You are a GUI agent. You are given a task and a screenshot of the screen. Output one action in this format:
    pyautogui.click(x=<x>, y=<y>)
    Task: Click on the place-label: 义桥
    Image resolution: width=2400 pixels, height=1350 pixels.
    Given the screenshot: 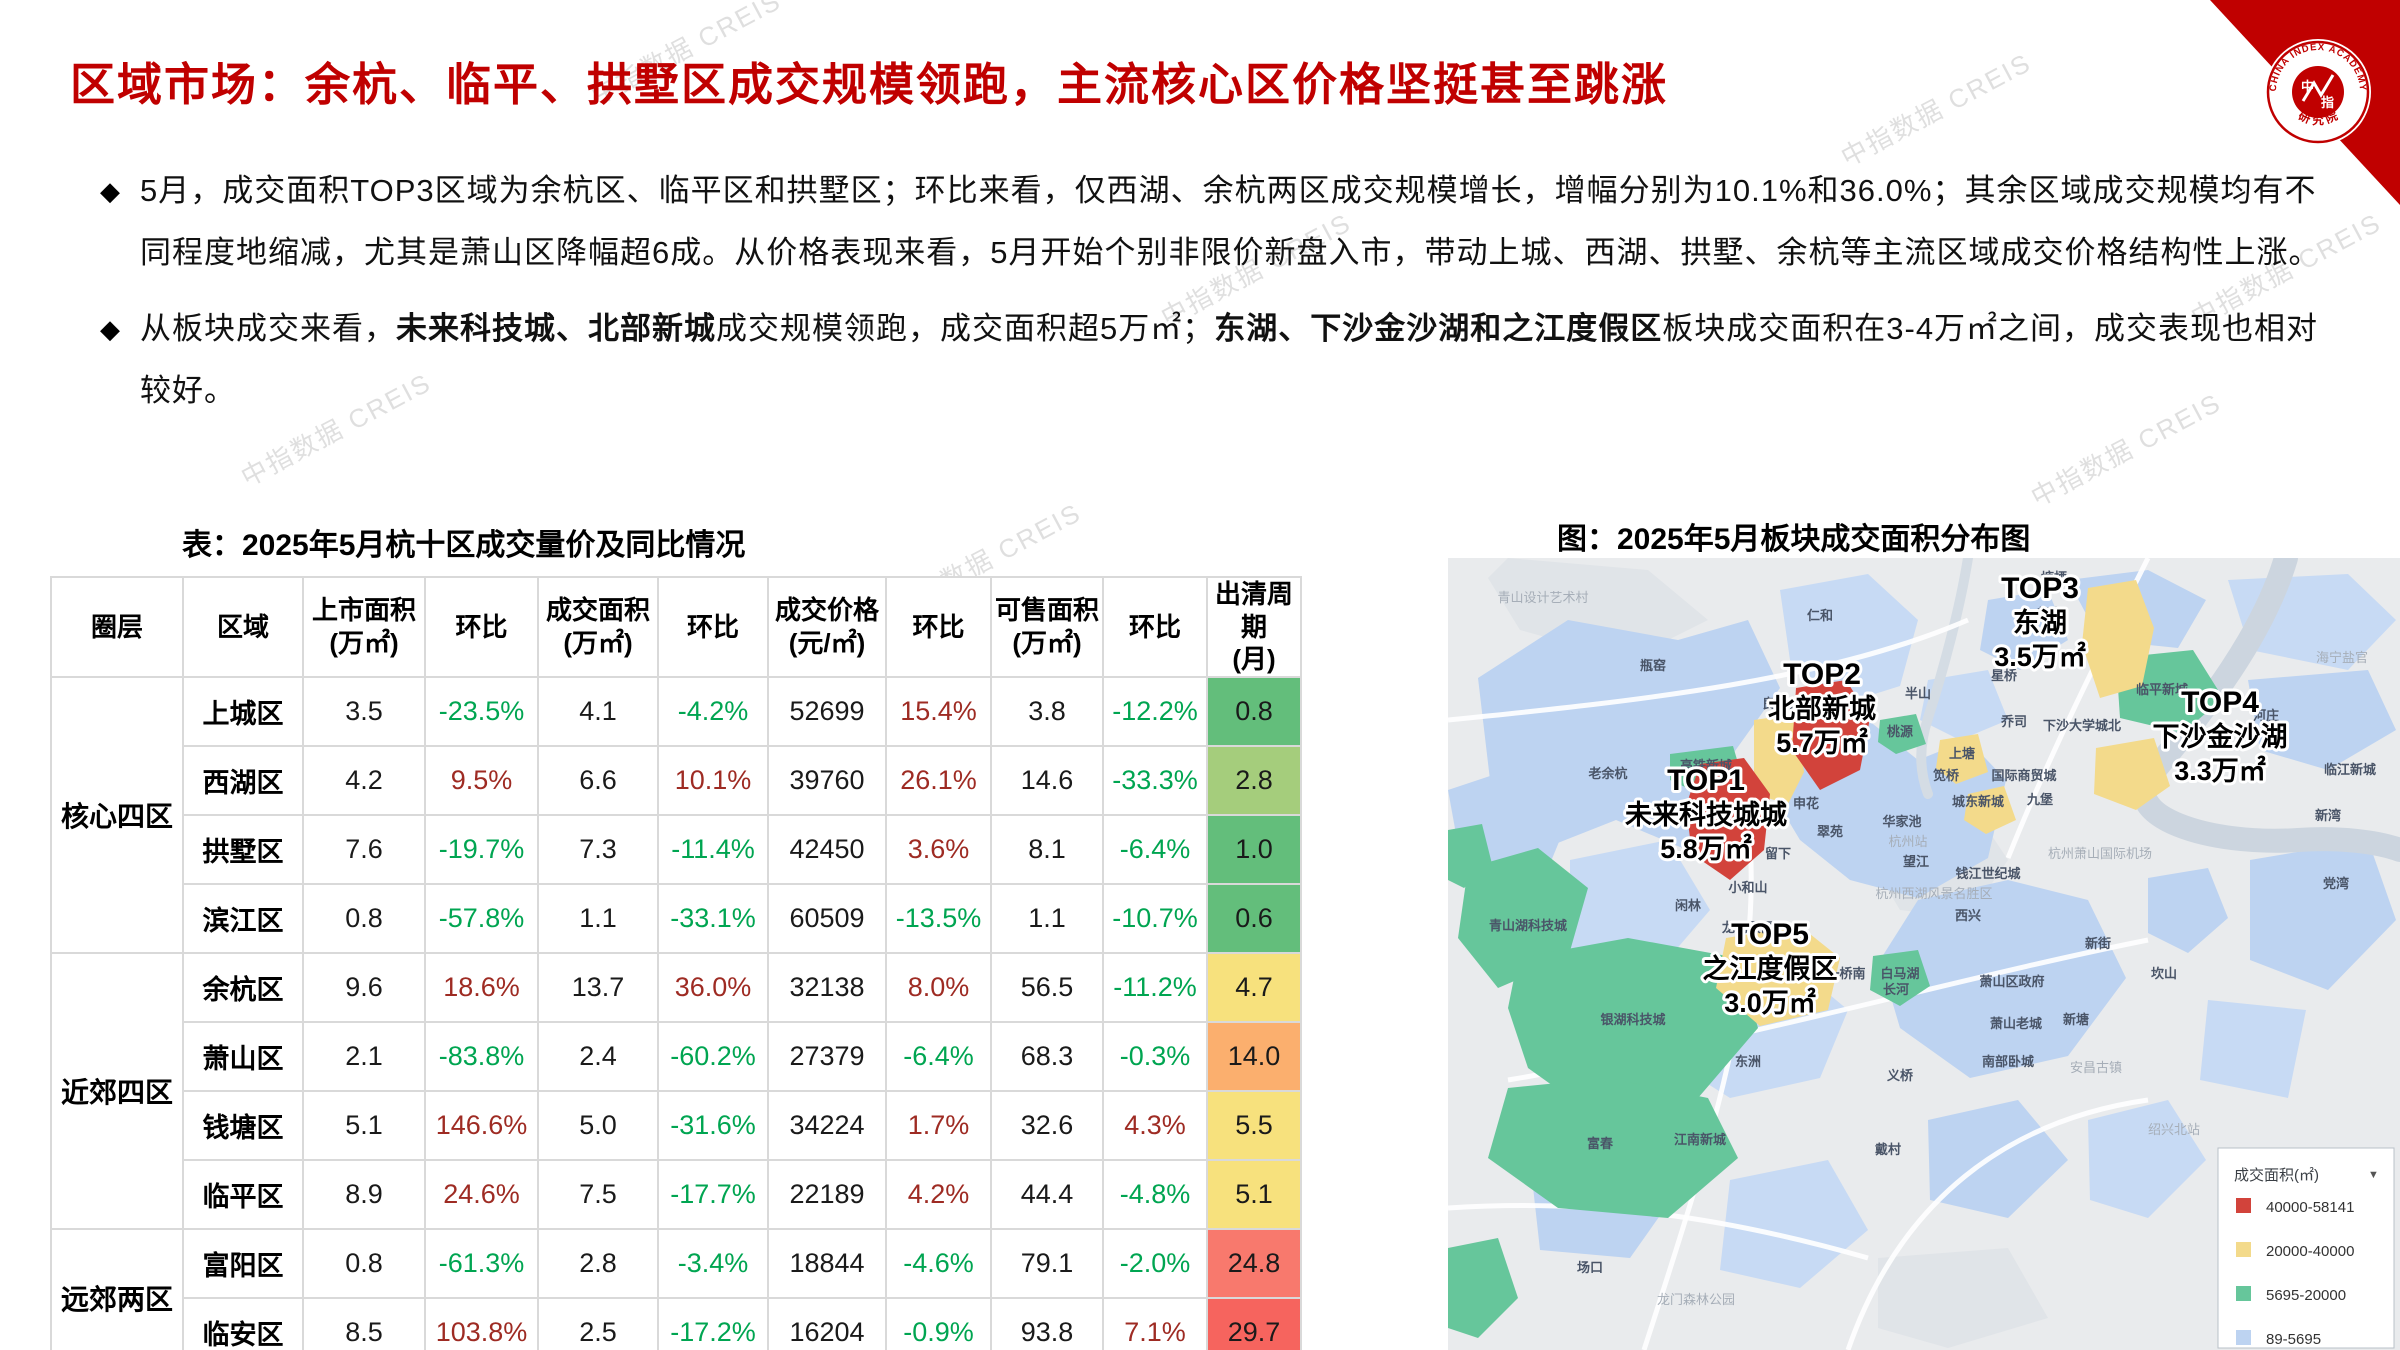 What is the action you would take?
    pyautogui.click(x=1900, y=1075)
    